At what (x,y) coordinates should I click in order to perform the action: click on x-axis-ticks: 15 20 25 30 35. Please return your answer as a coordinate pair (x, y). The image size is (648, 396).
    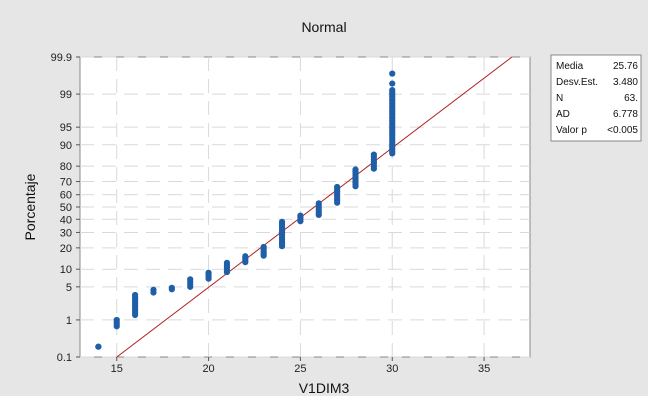
    Looking at the image, I should click on (300, 366).